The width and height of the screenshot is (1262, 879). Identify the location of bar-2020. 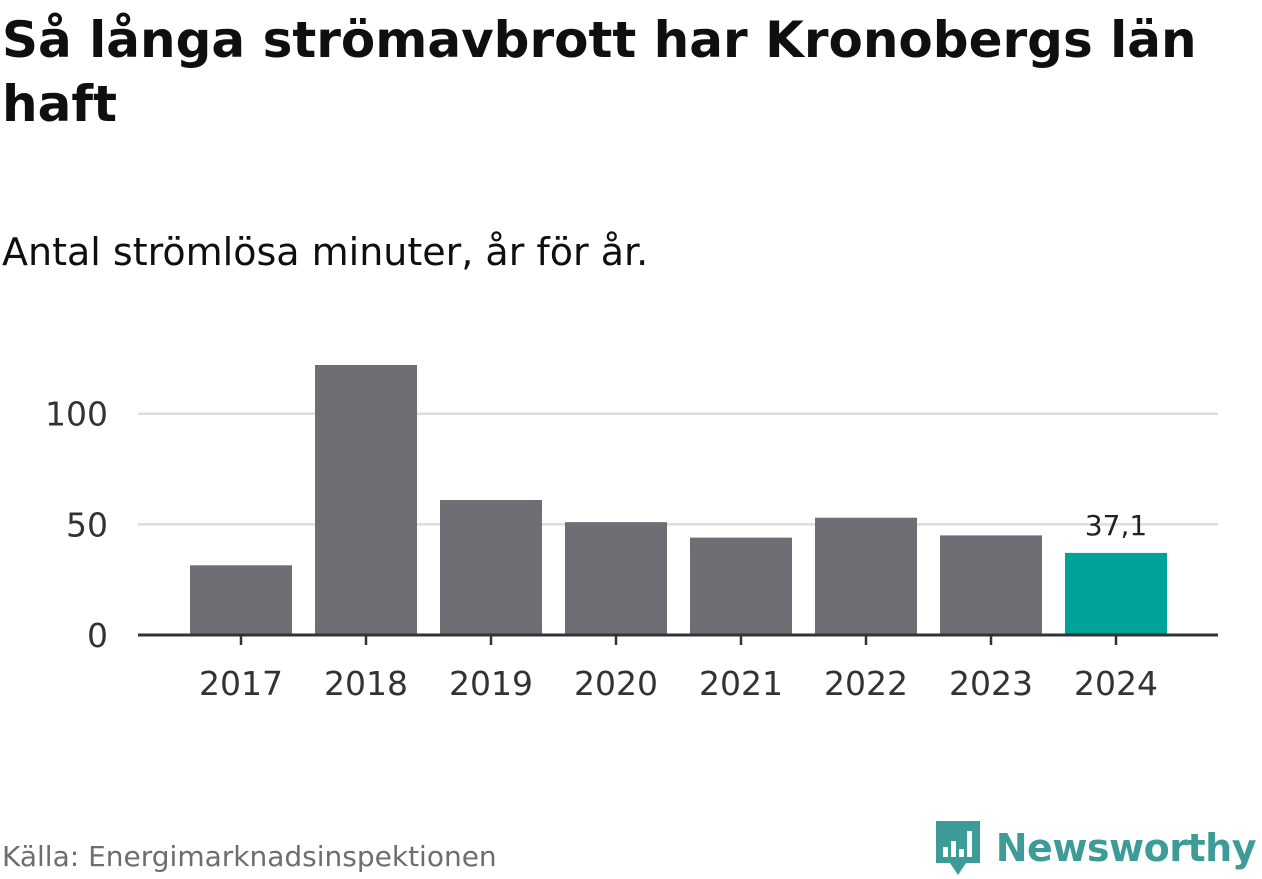
(616, 578).